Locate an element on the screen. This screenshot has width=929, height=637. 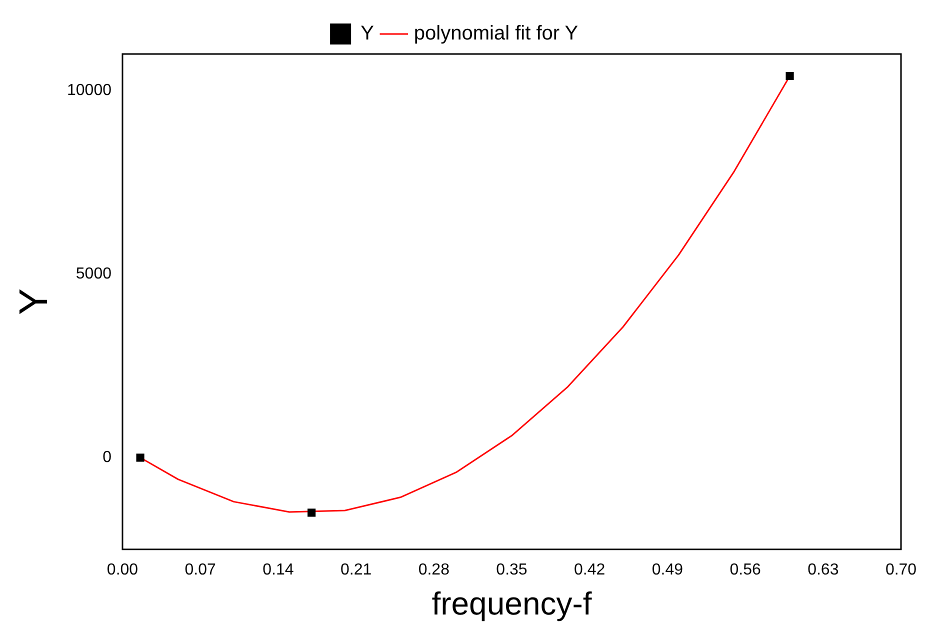
legend-label: polynomial fit for Y is located at coordinates (496, 33).